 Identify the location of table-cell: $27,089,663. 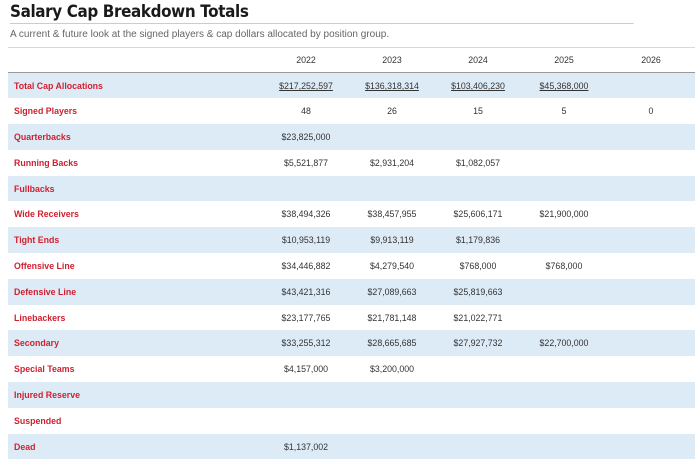
(392, 291).